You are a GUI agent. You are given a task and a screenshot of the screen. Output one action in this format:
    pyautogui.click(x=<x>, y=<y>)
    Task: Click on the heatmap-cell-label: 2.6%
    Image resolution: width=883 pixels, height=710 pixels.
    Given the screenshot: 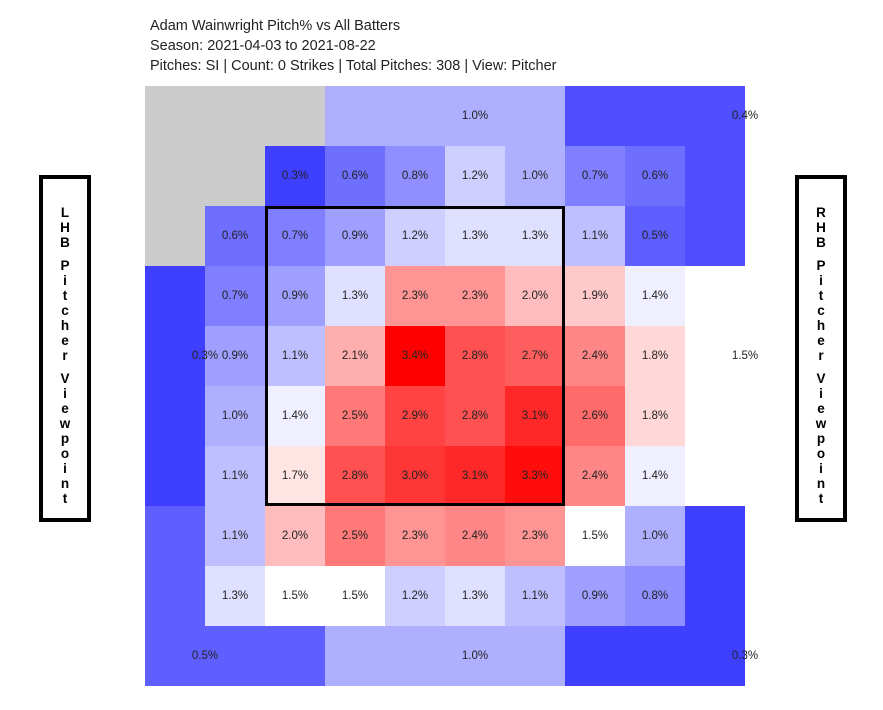 What is the action you would take?
    pyautogui.click(x=595, y=416)
    